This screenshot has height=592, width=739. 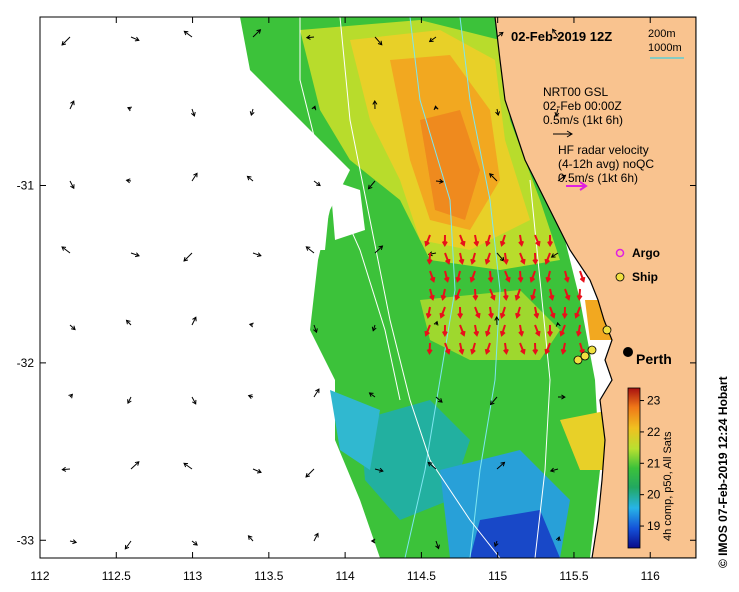 I want to click on bathymetry-contours, so click(x=452, y=287).